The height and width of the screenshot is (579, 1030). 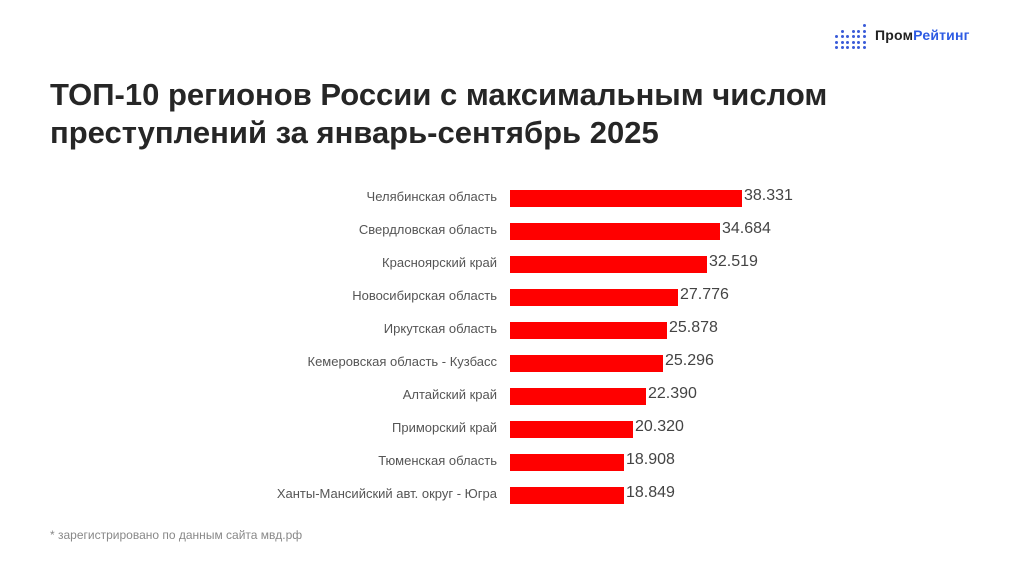 I want to click on value-label: 22.390, so click(x=672, y=393).